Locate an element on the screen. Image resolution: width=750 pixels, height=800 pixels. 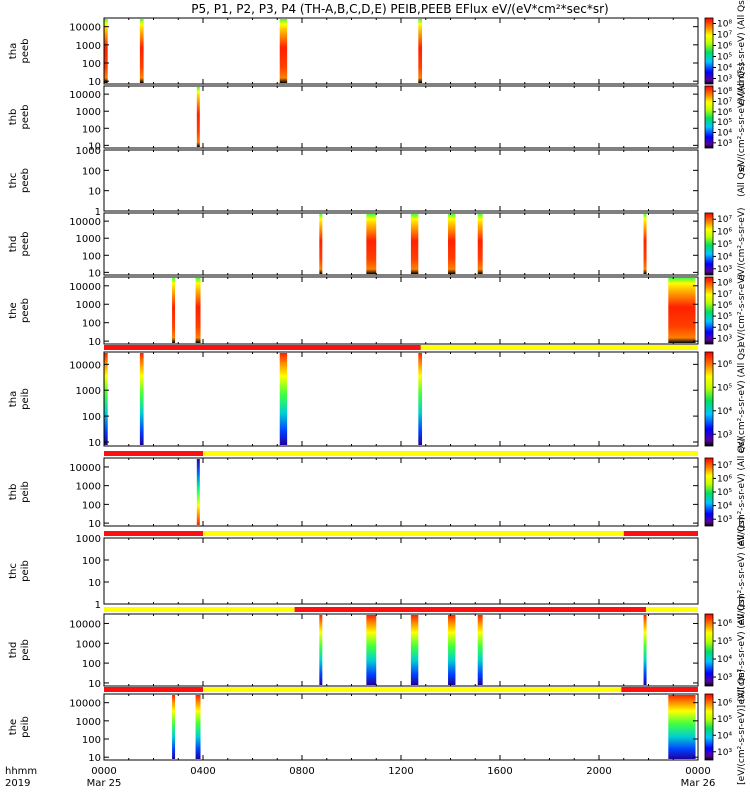
x-date-label: Mar 25 is located at coordinates (104, 783).